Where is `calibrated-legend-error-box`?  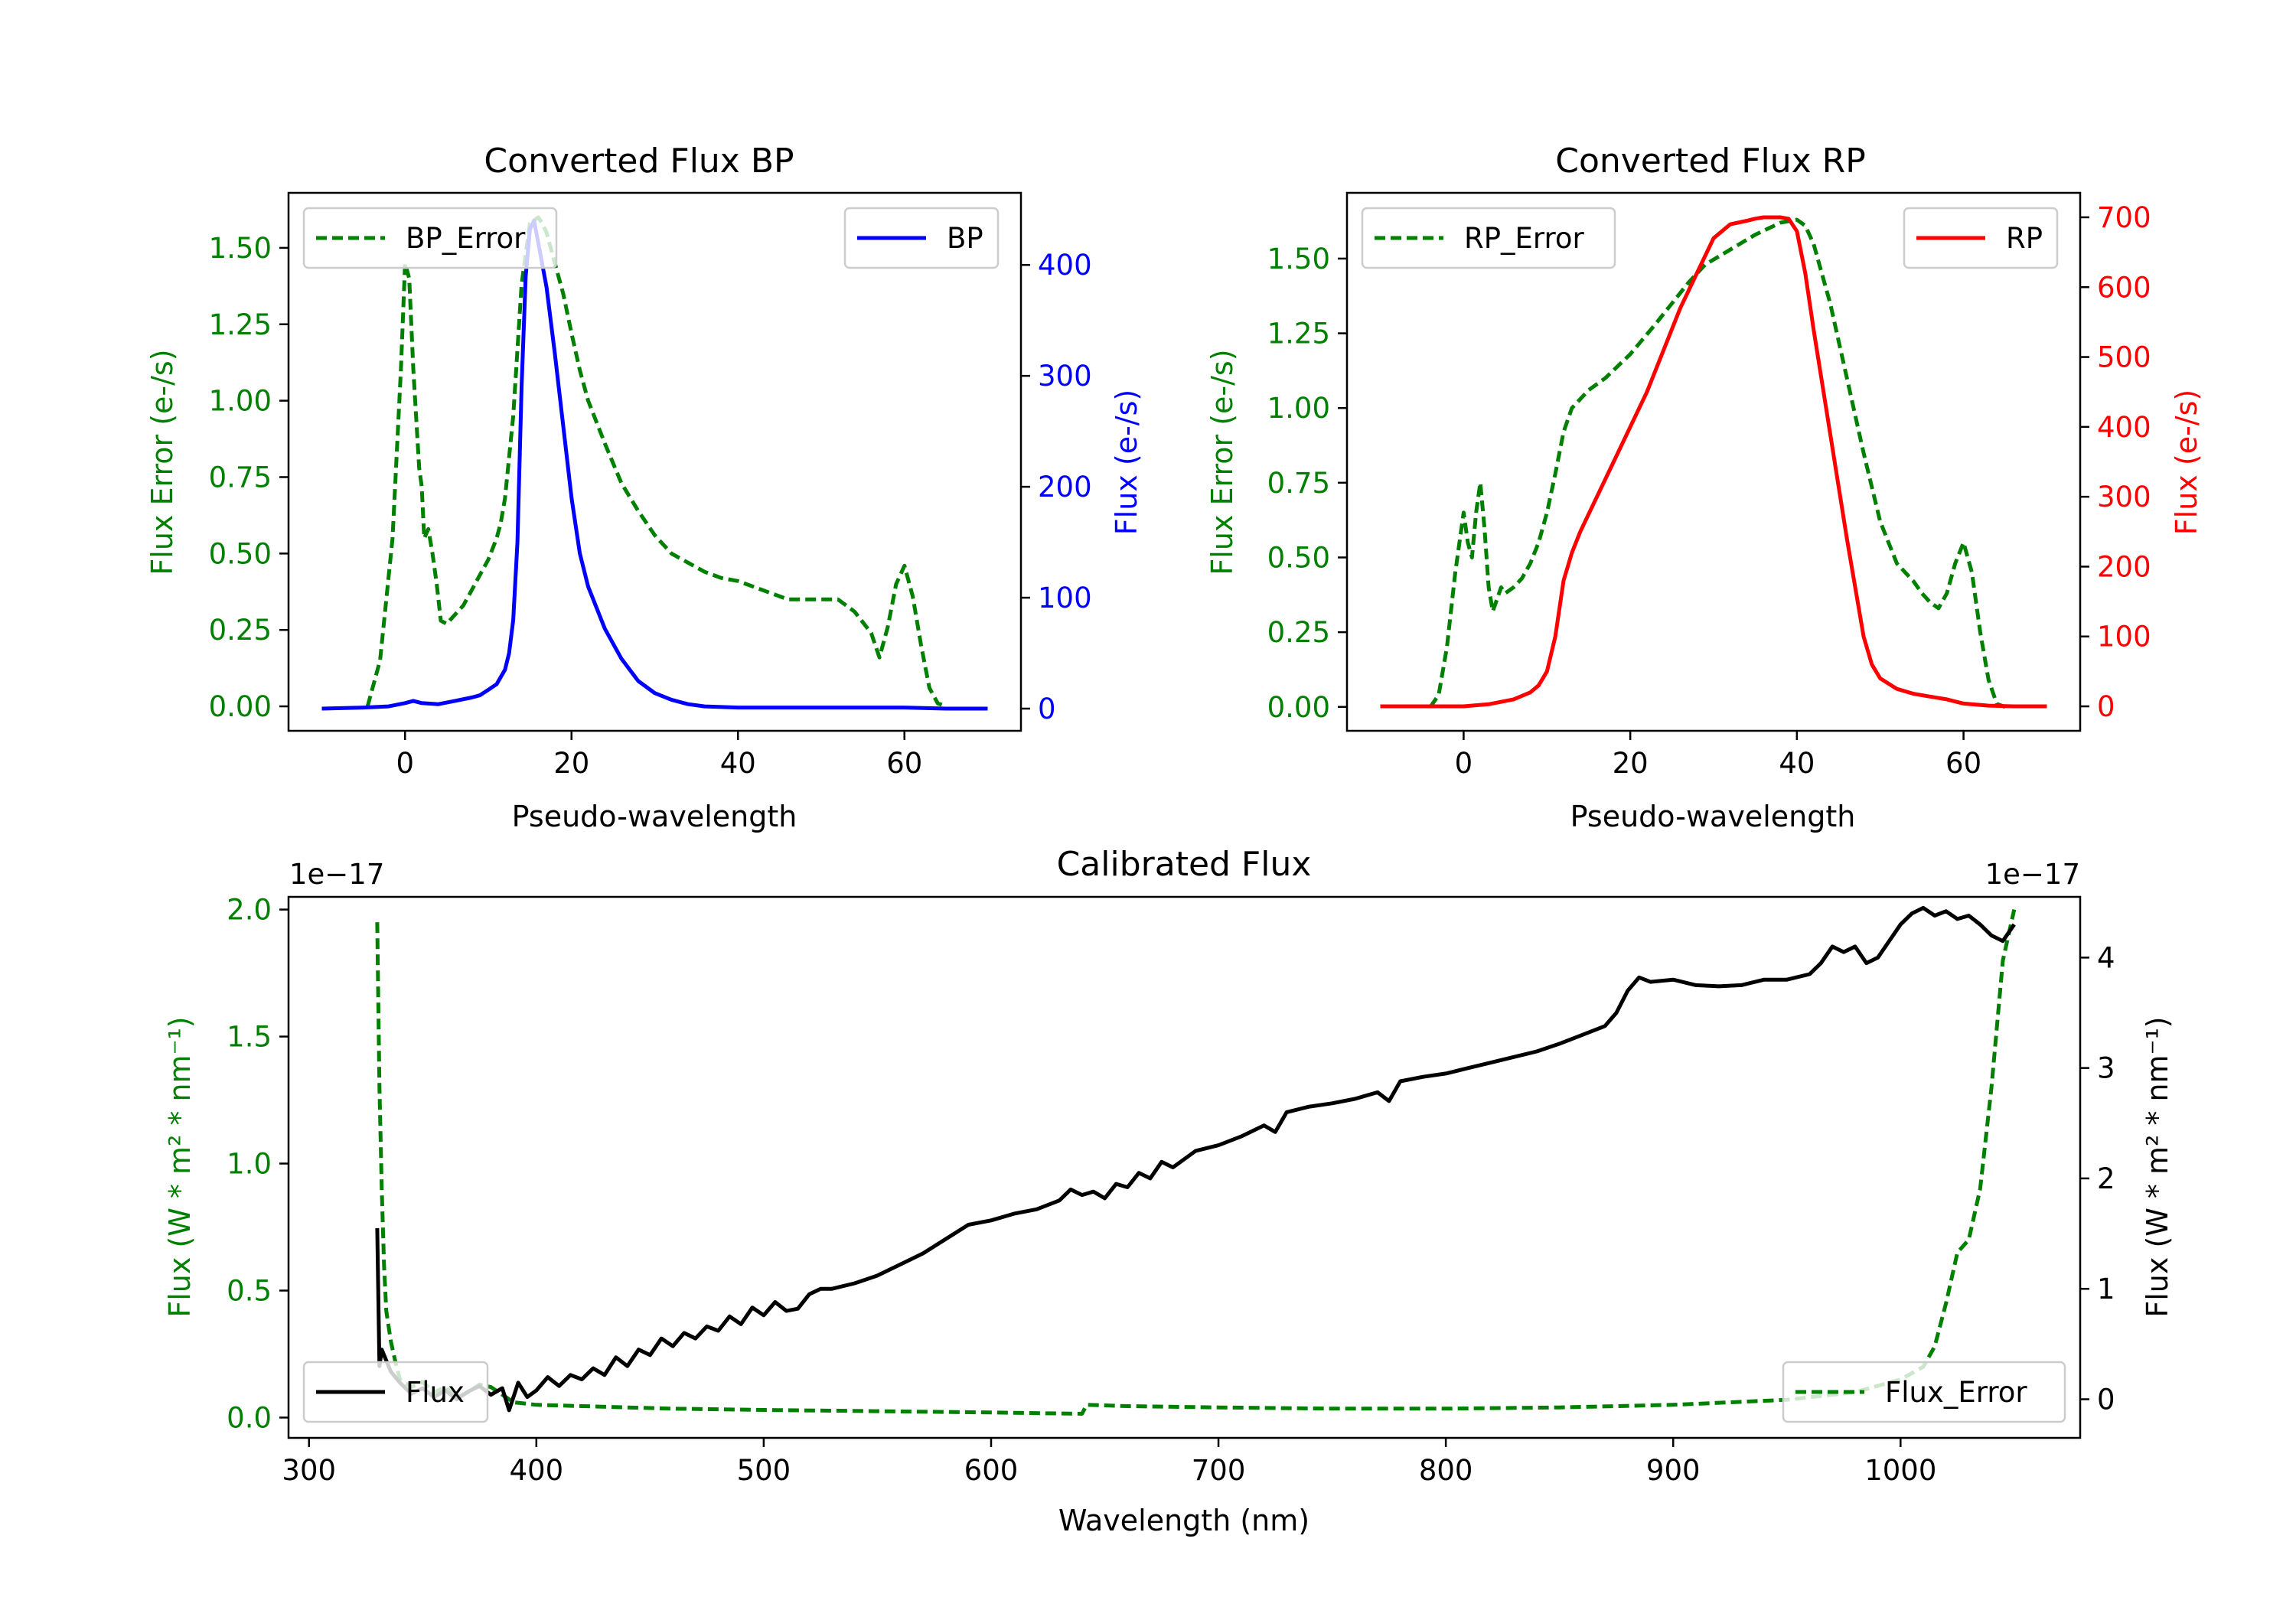
calibrated-legend-error-box is located at coordinates (1924, 1392).